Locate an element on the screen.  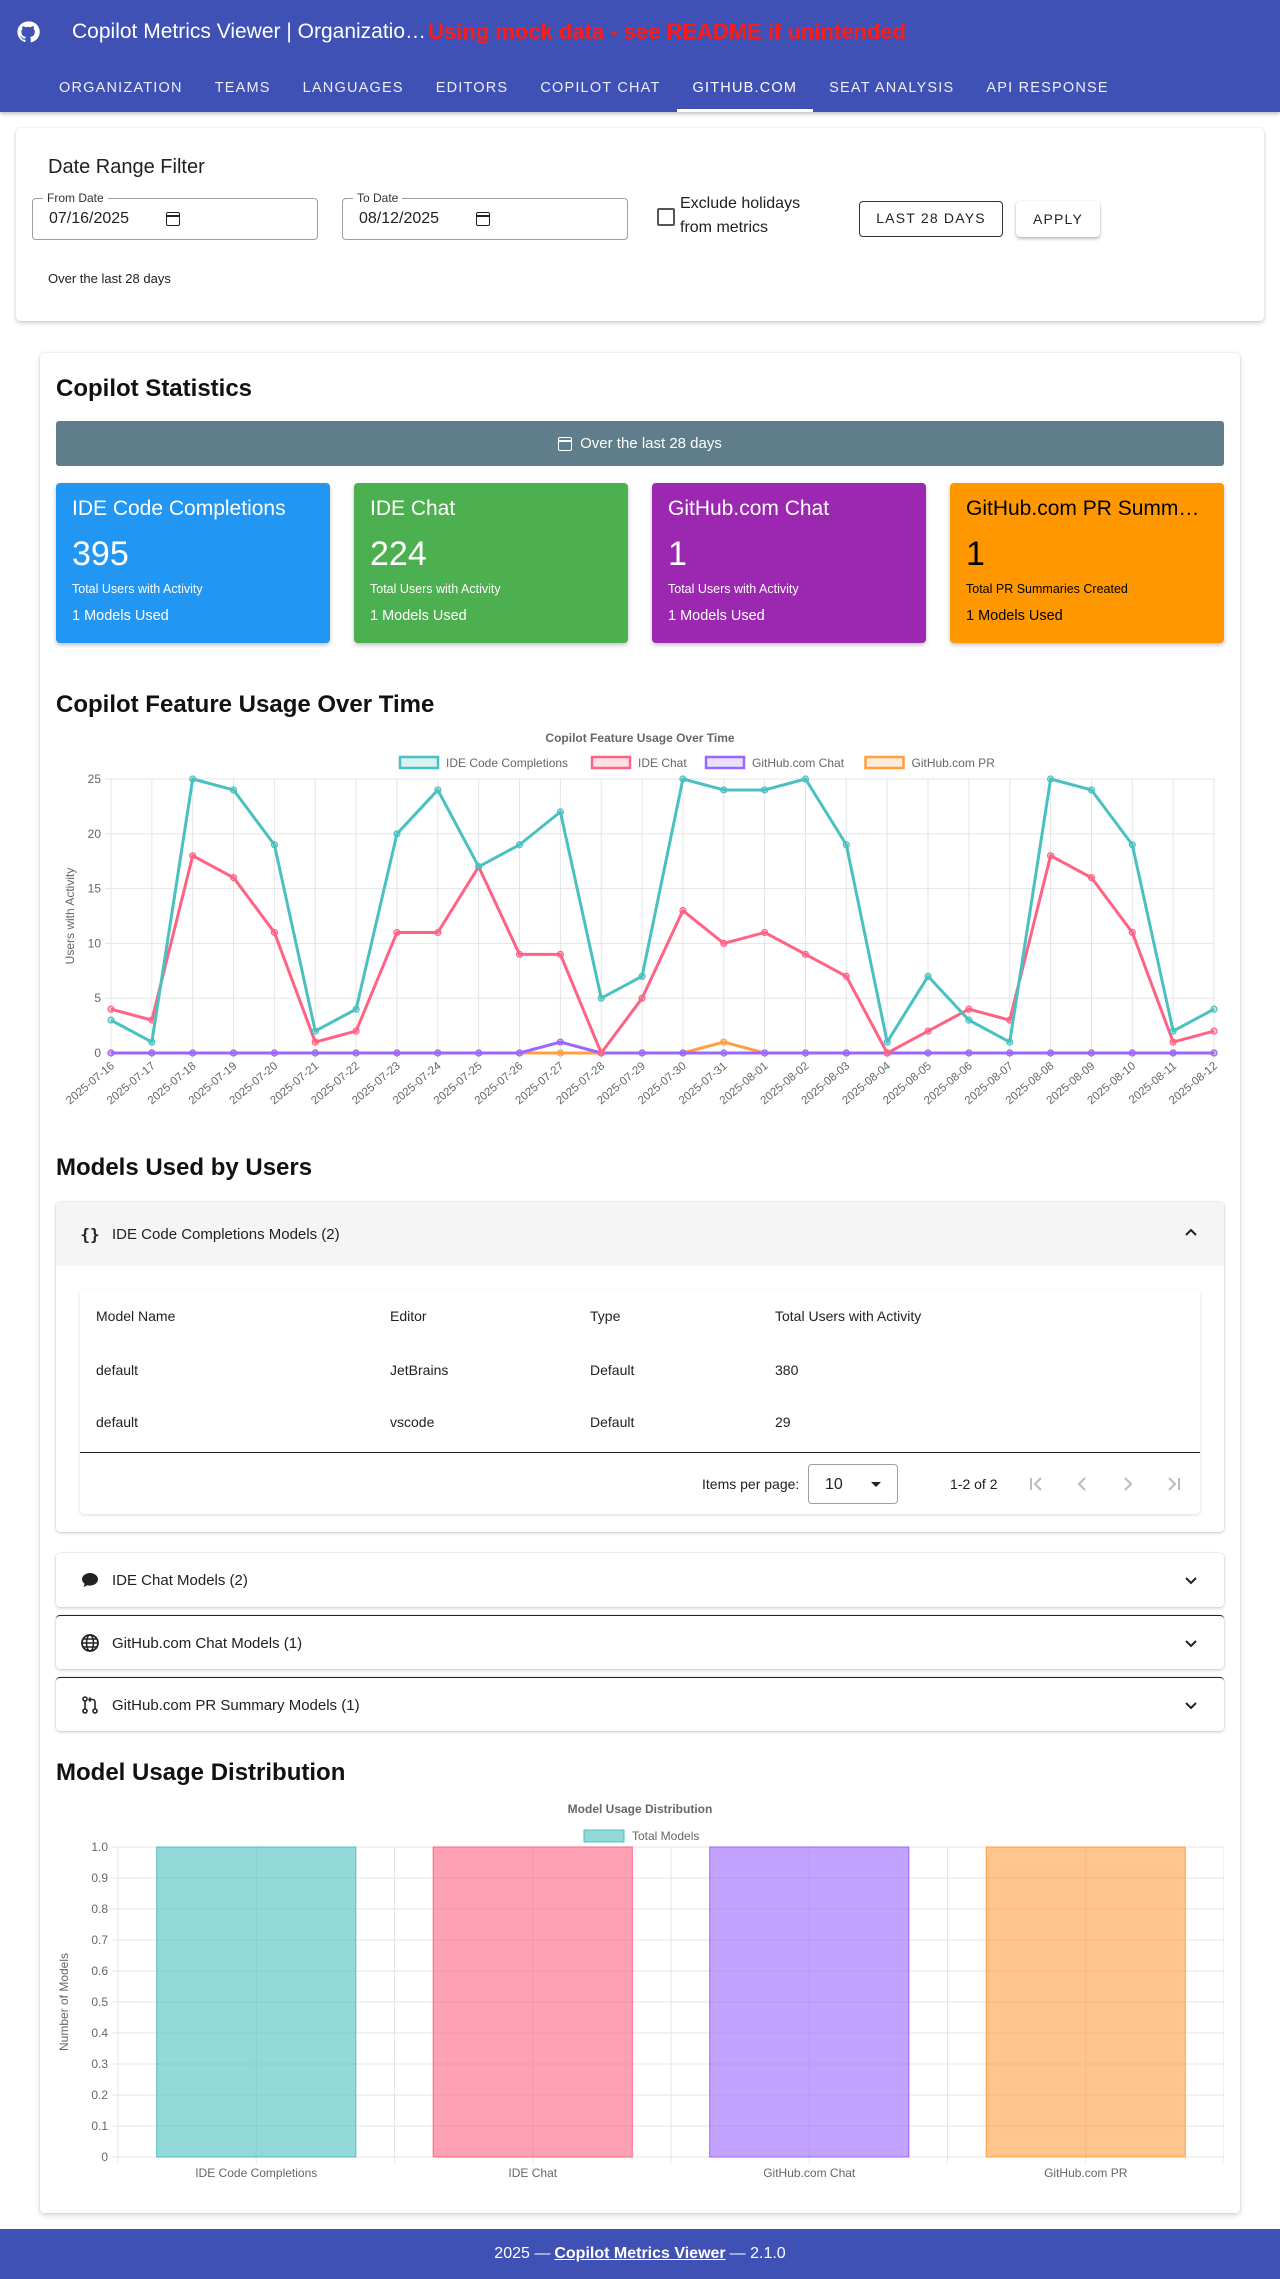
chevron-up-icon is located at coordinates (1191, 1233).